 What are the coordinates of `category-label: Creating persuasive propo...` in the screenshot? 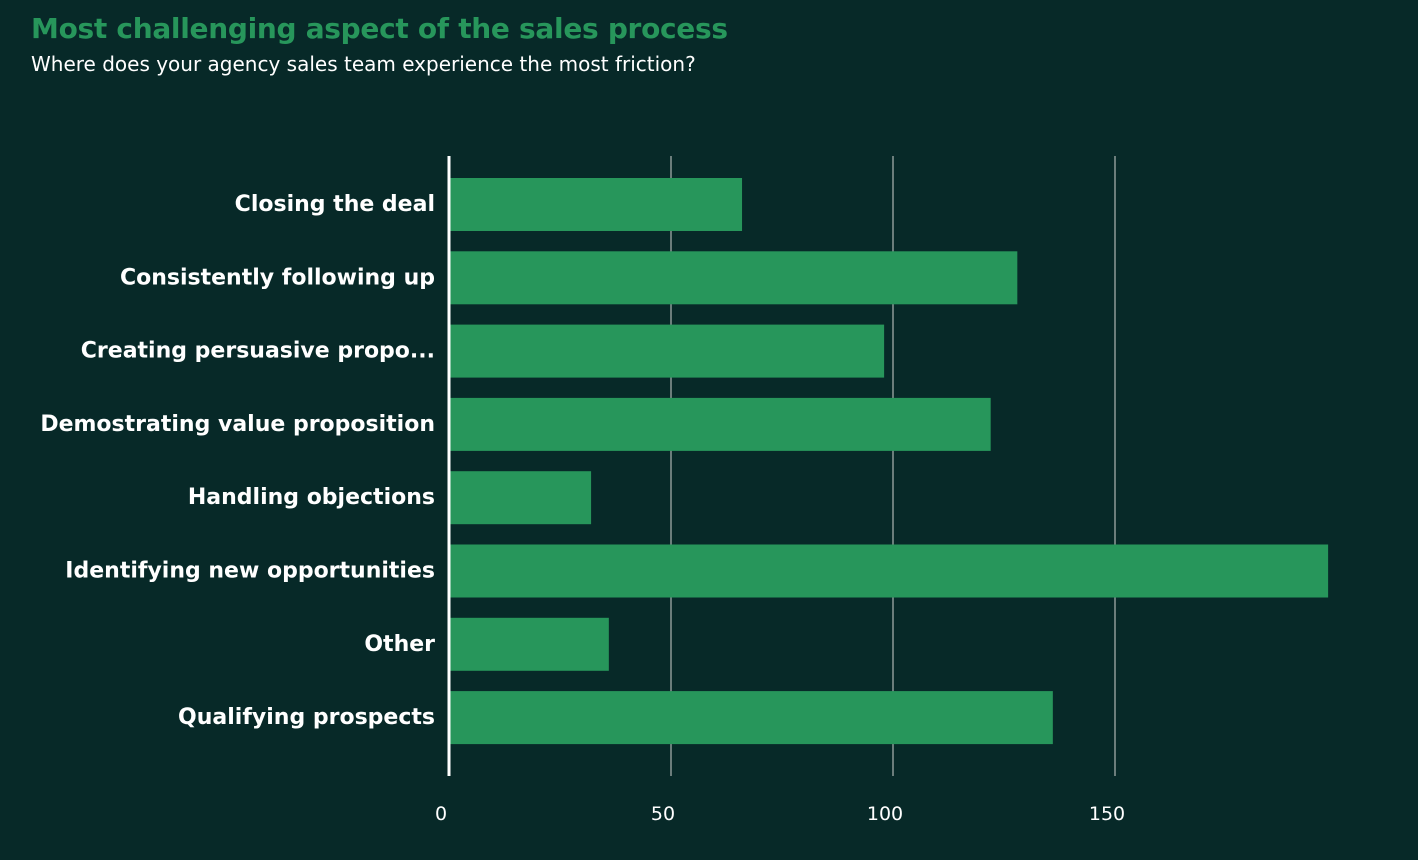 It's located at (258, 351).